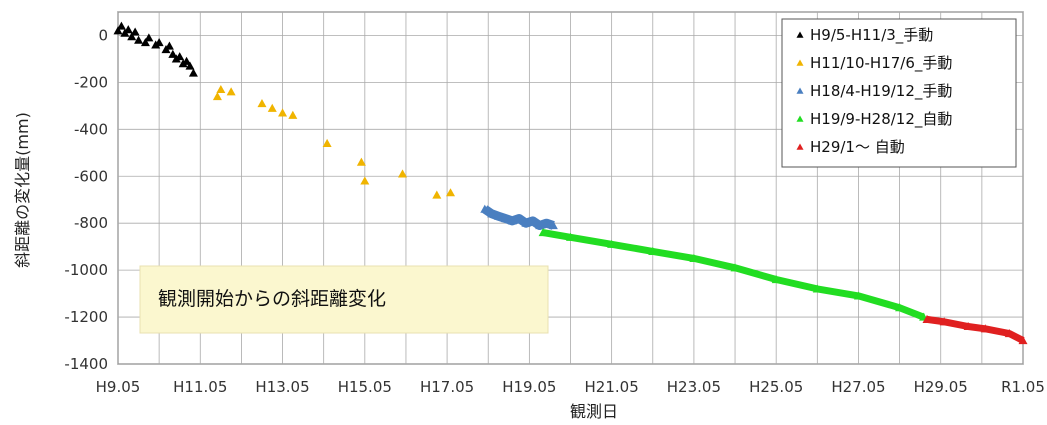 The image size is (1047, 425). I want to click on y-axis-title: 斜距離の変化量(mm), so click(22, 190).